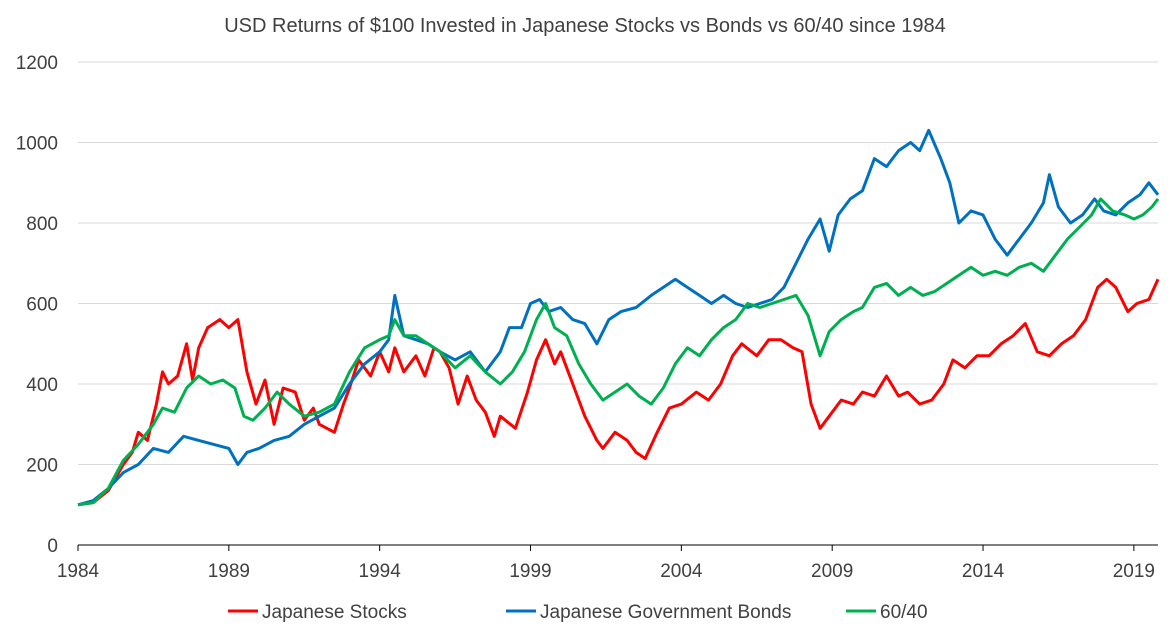 The image size is (1170, 639). Describe the element at coordinates (334, 612) in the screenshot. I see `legend-label-0: Japanese Stocks` at that location.